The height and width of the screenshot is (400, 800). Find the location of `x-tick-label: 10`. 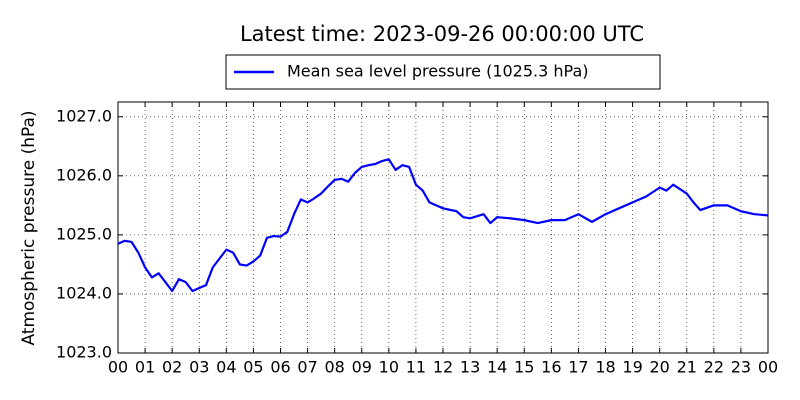

x-tick-label: 10 is located at coordinates (389, 367).